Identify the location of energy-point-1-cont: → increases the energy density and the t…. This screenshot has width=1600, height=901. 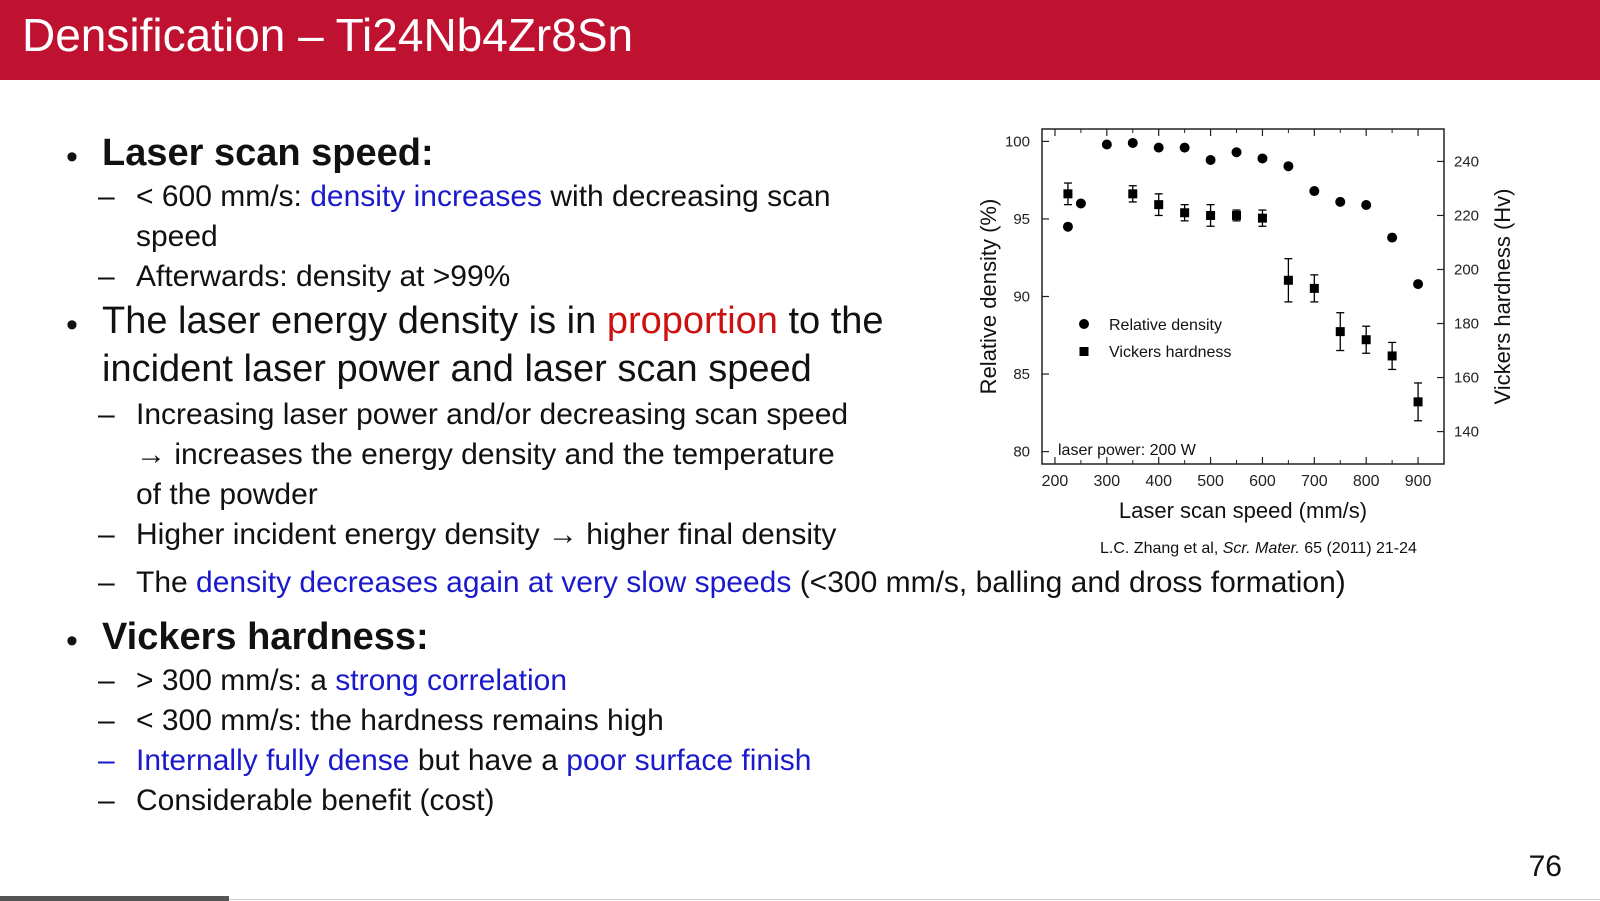
(485, 454).